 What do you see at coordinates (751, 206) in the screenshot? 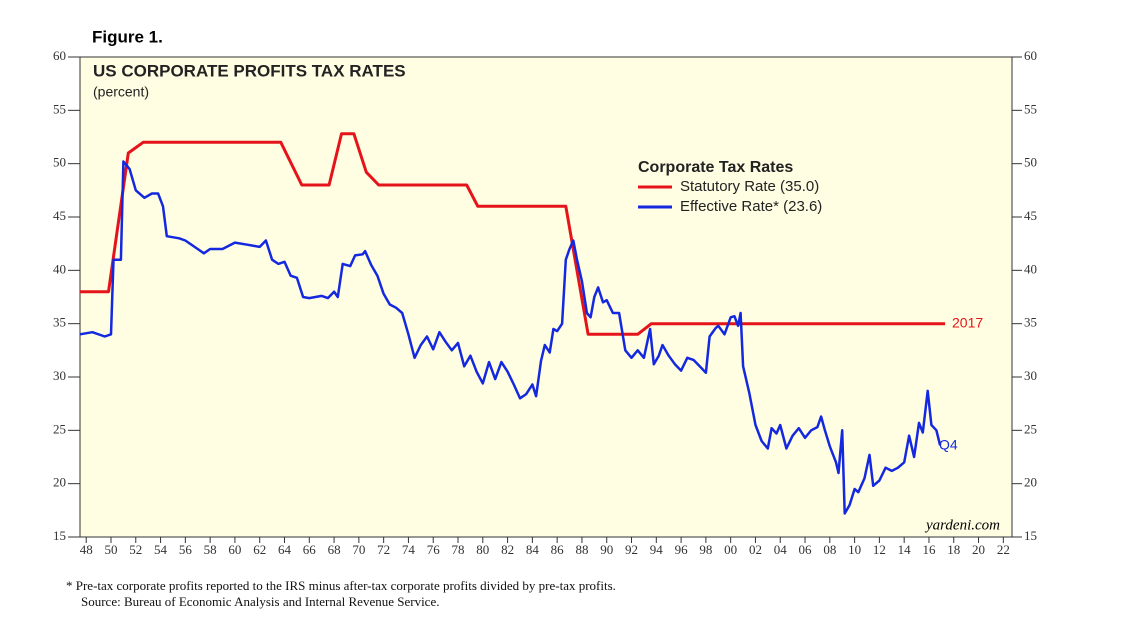
I see `legend-label: Effective Rate* (23.6)` at bounding box center [751, 206].